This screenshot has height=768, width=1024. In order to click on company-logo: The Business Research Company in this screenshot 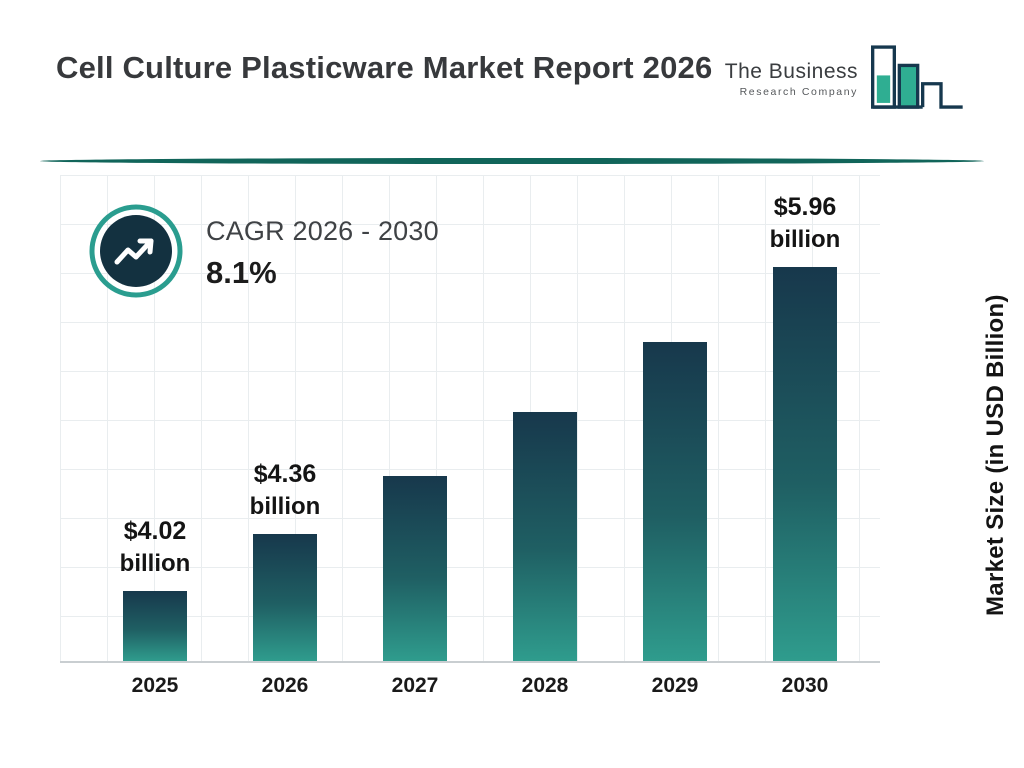, I will do `click(845, 82)`.